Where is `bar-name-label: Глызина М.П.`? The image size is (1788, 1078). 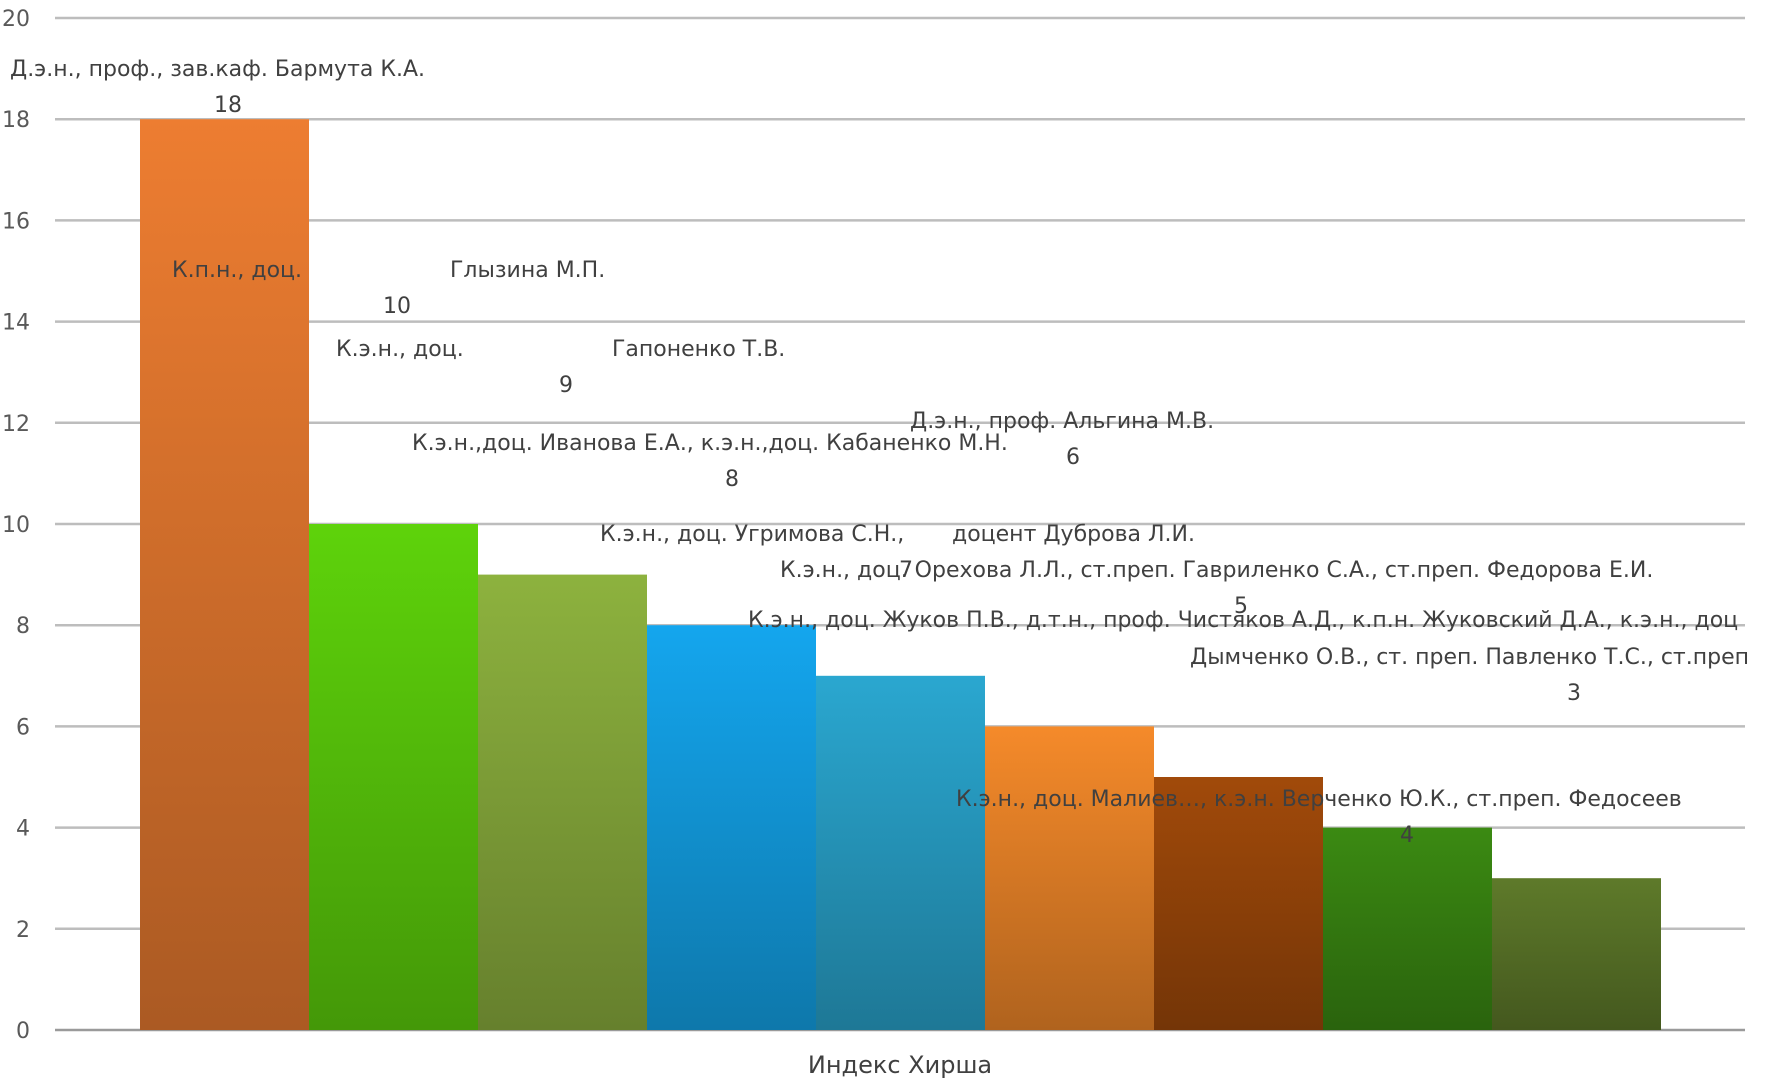 bar-name-label: Глызина М.П. is located at coordinates (527, 270).